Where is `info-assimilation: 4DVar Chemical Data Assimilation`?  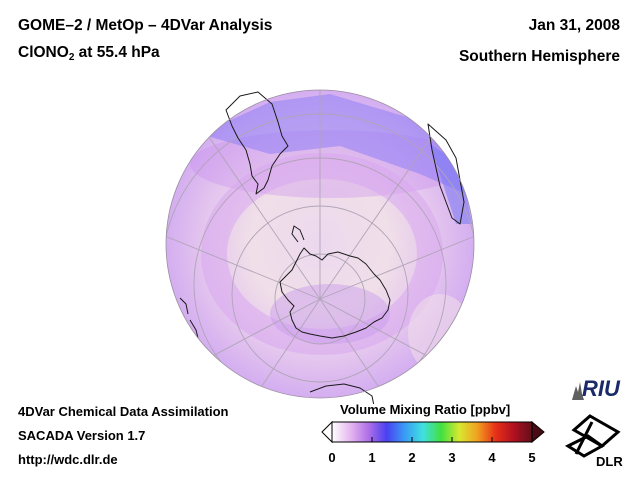
info-assimilation: 4DVar Chemical Data Assimilation is located at coordinates (123, 411).